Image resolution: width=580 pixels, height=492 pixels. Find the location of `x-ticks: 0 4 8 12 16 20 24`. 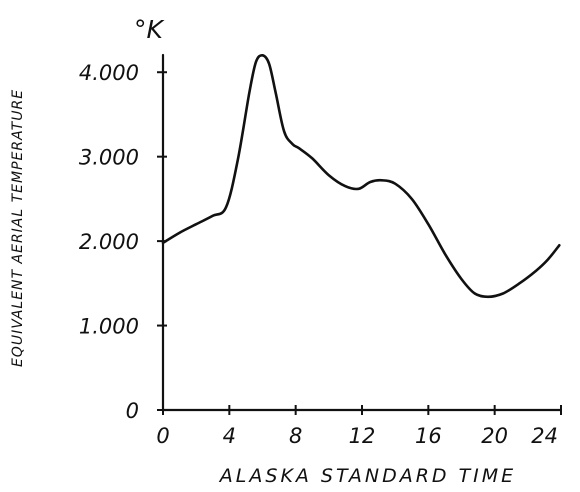

x-ticks: 0 4 8 12 16 20 24 is located at coordinates (359, 426).